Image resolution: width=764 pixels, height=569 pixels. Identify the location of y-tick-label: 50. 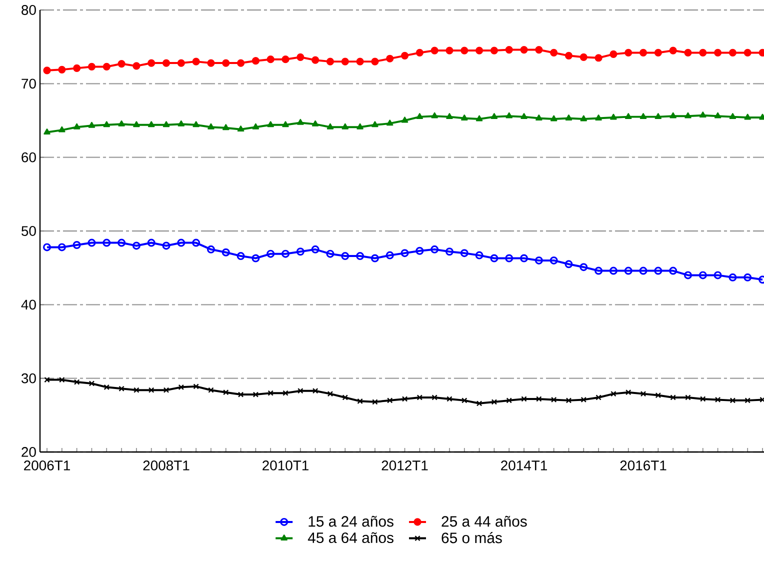
(29, 231).